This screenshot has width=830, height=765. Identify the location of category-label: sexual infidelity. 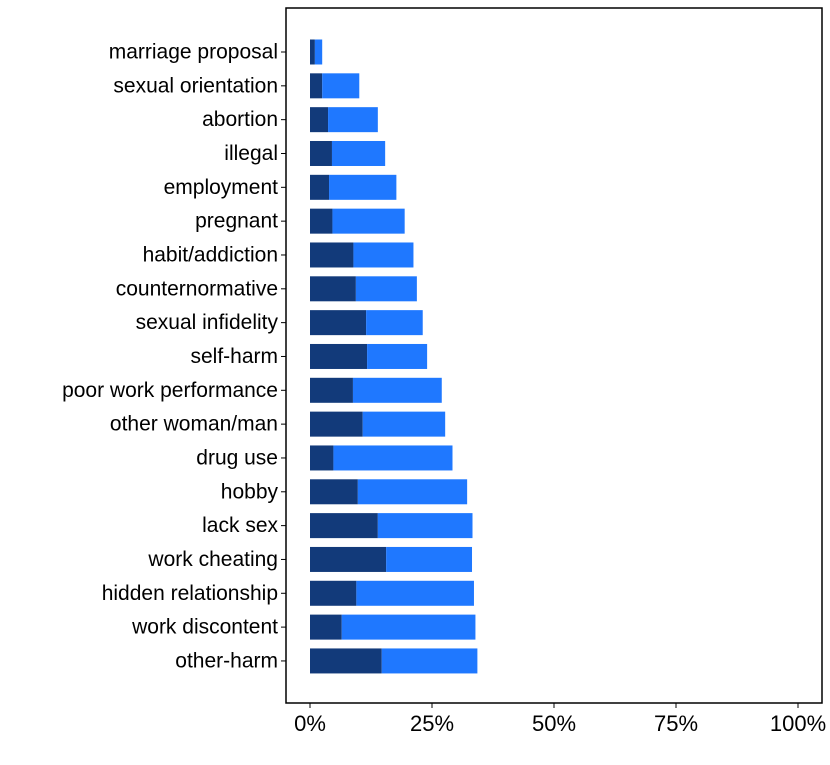
(207, 322).